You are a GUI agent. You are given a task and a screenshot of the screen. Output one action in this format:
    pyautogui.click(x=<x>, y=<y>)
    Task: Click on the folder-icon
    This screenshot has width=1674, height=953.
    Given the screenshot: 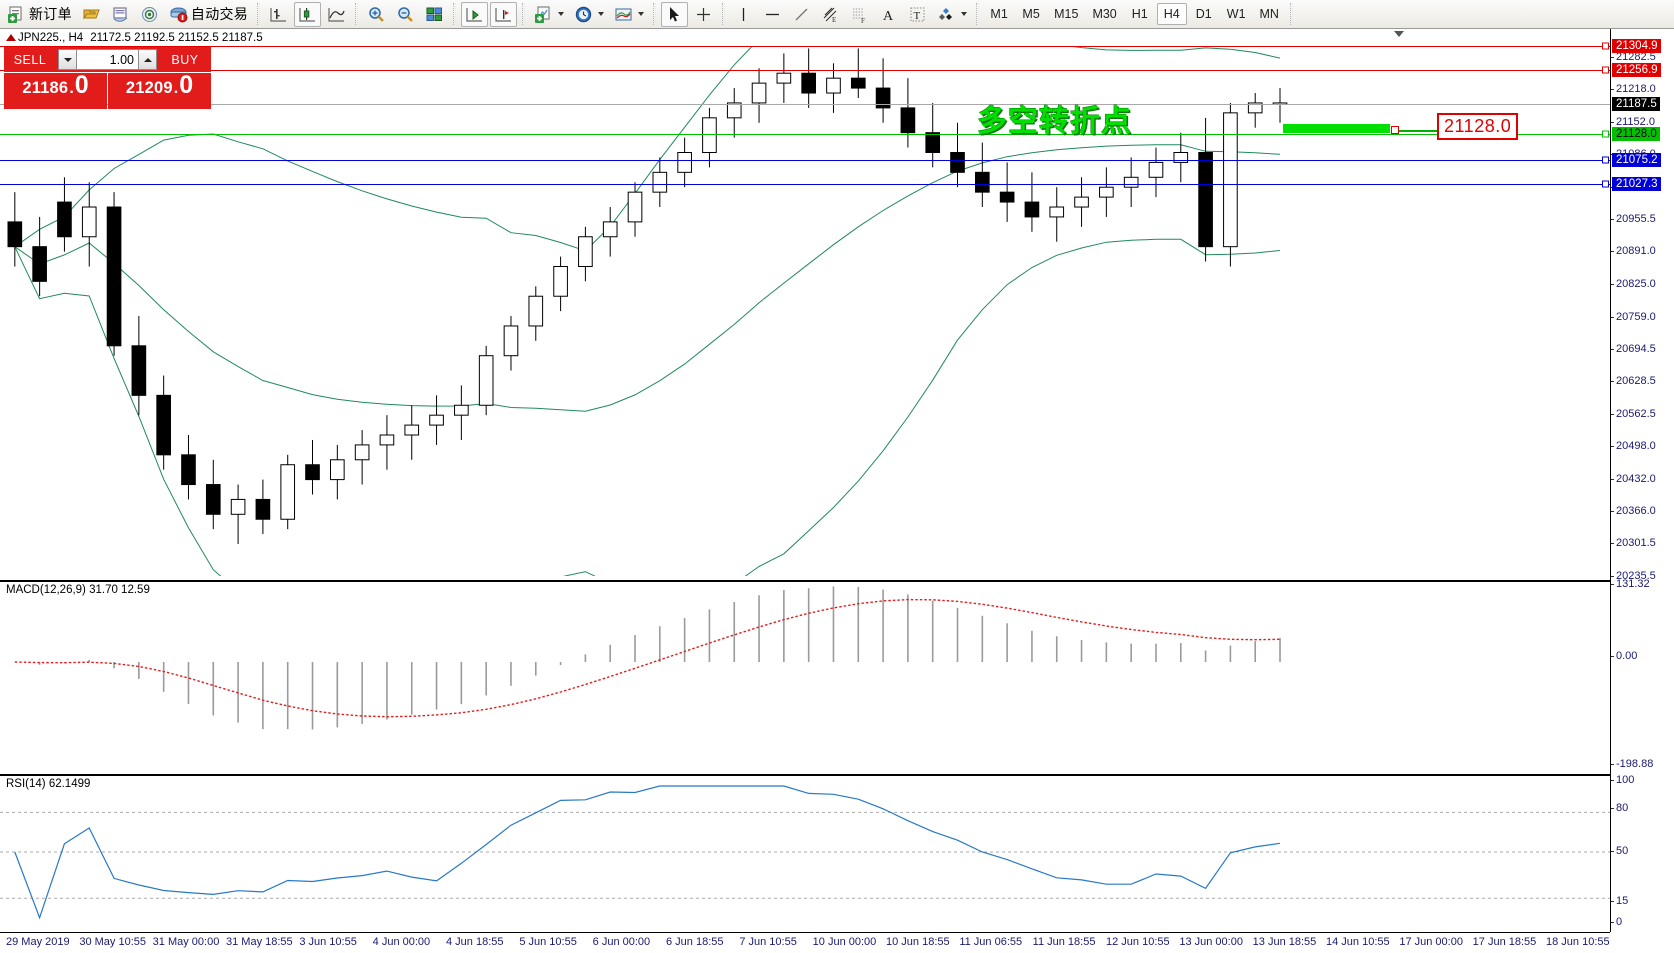 What is the action you would take?
    pyautogui.click(x=91, y=14)
    